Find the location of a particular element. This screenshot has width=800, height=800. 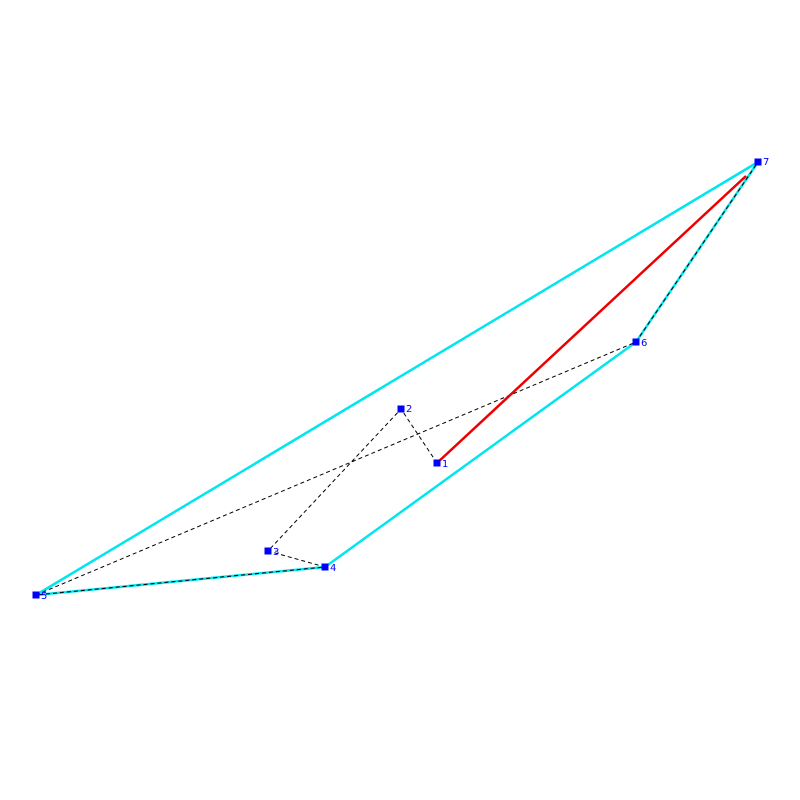

node-label: 2 is located at coordinates (409, 409).